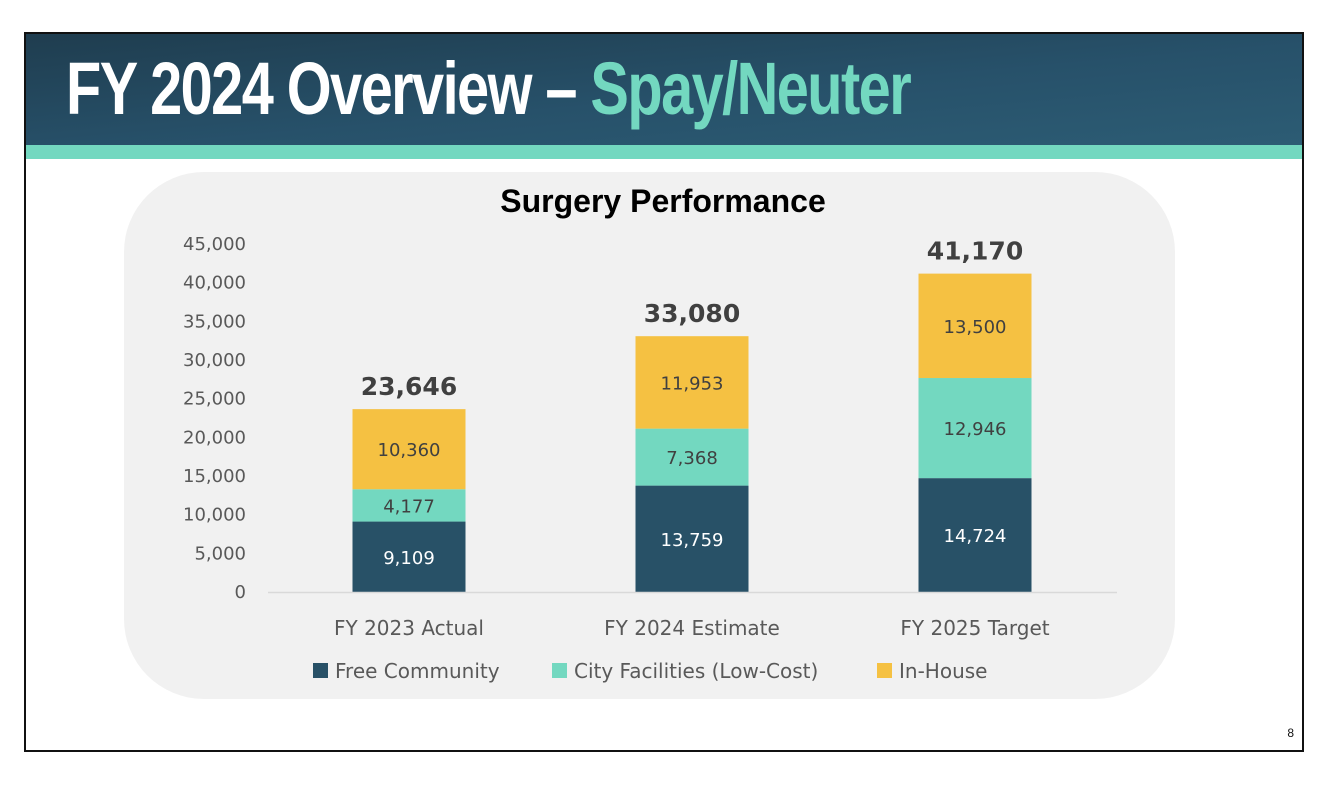 This screenshot has height=798, width=1336. Describe the element at coordinates (409, 386) in the screenshot. I see `total-label: 23,646` at that location.